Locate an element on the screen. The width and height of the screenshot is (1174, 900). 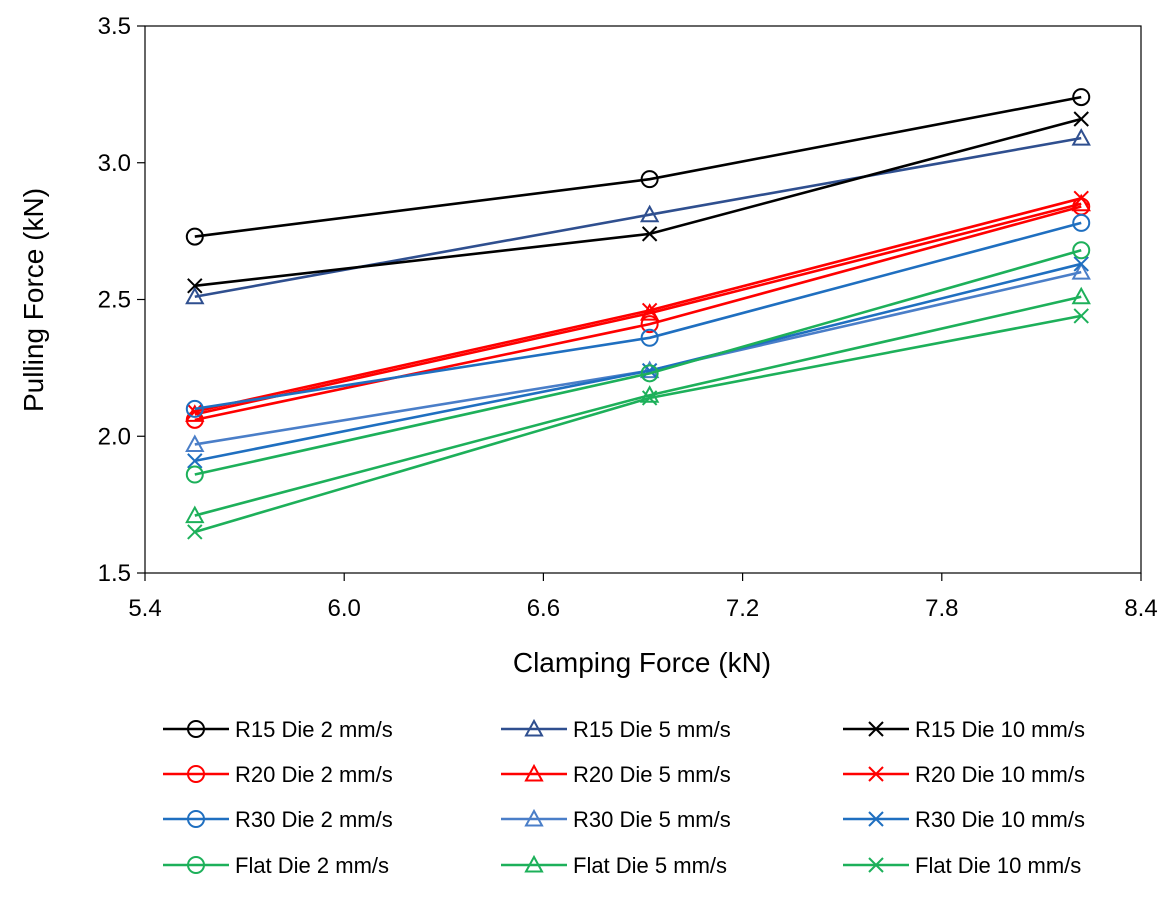
legend-label: R20 Die 5 mm/s is located at coordinates (652, 774).